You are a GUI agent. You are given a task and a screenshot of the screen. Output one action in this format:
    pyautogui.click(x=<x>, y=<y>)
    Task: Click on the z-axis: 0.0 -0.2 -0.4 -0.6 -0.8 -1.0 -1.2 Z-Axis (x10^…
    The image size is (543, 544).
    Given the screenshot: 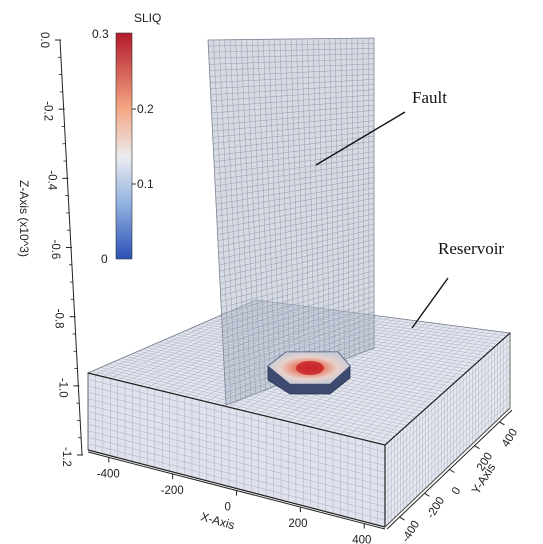 What is the action you would take?
    pyautogui.click(x=50, y=249)
    